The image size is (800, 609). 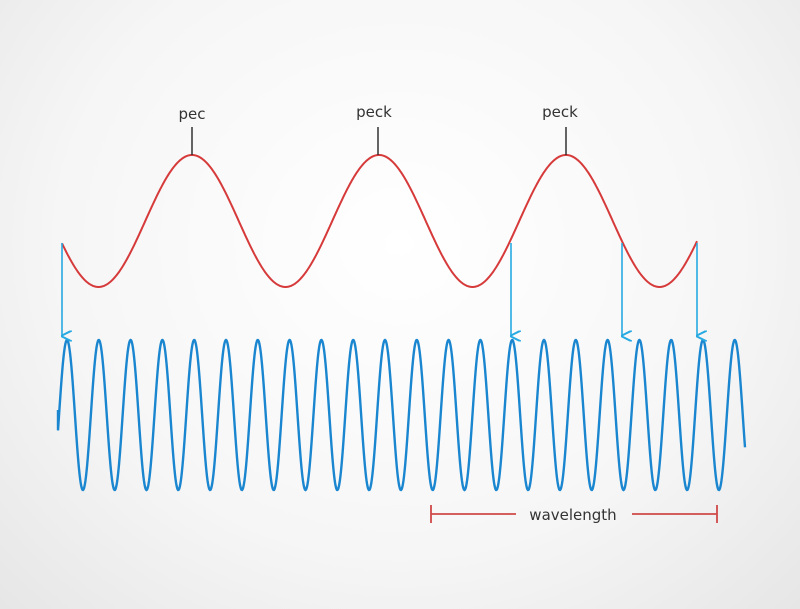 I want to click on wavelength-label: wavelength, so click(x=572, y=515).